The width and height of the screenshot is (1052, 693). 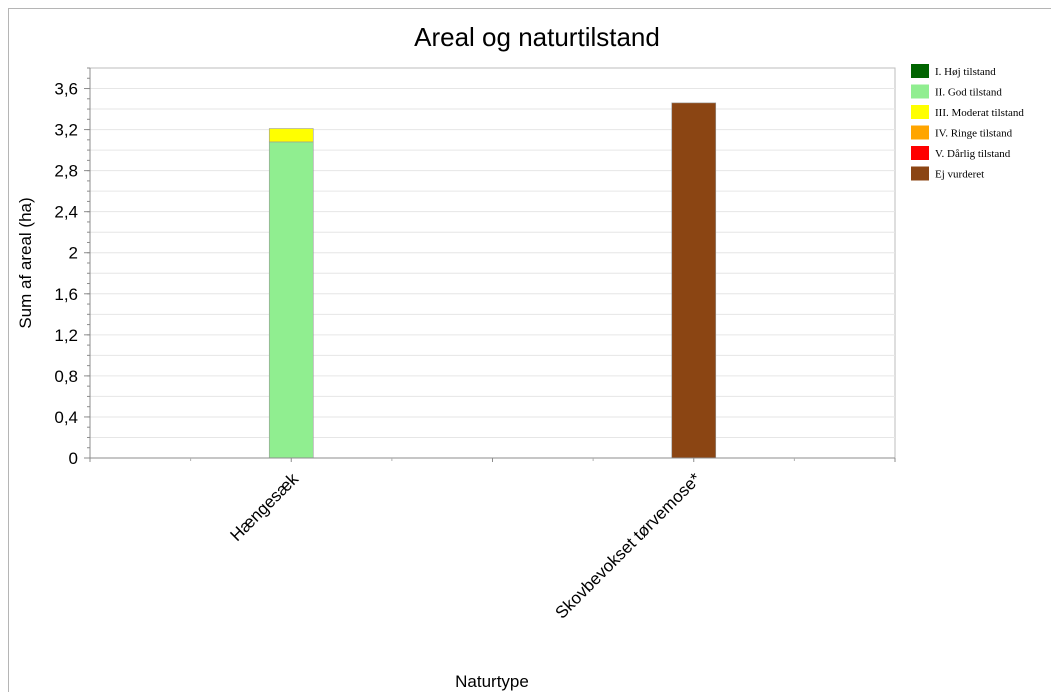 I want to click on y-tick-label: 0, so click(x=73, y=458).